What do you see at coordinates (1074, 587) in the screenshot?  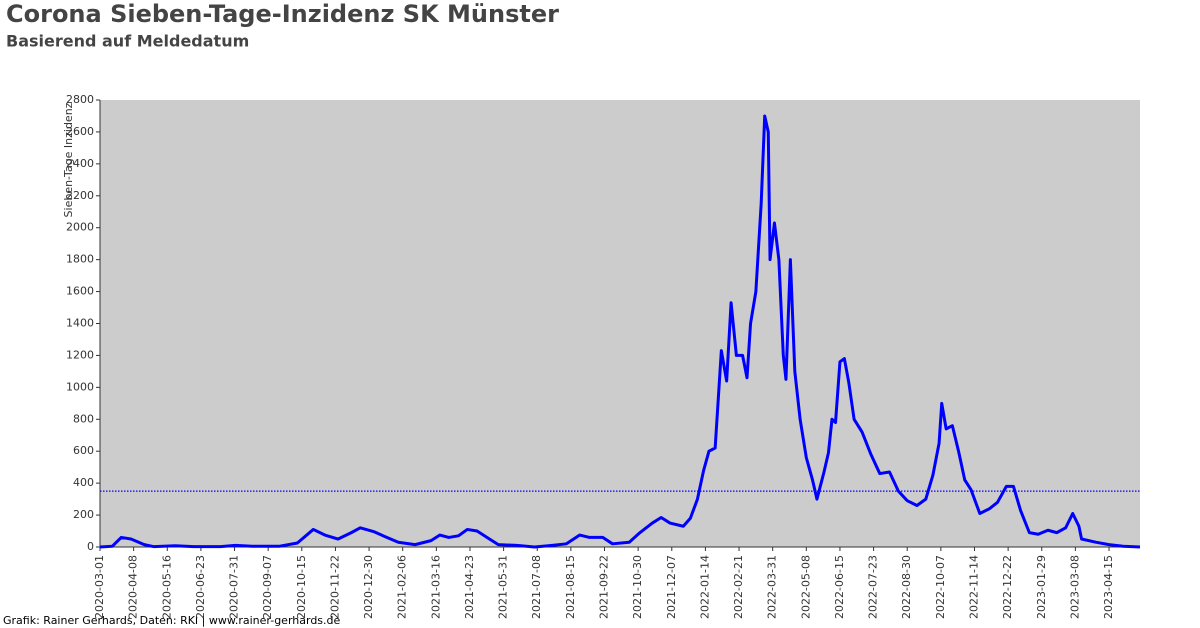 I see `x-tick-label: 2023-03-08` at bounding box center [1074, 587].